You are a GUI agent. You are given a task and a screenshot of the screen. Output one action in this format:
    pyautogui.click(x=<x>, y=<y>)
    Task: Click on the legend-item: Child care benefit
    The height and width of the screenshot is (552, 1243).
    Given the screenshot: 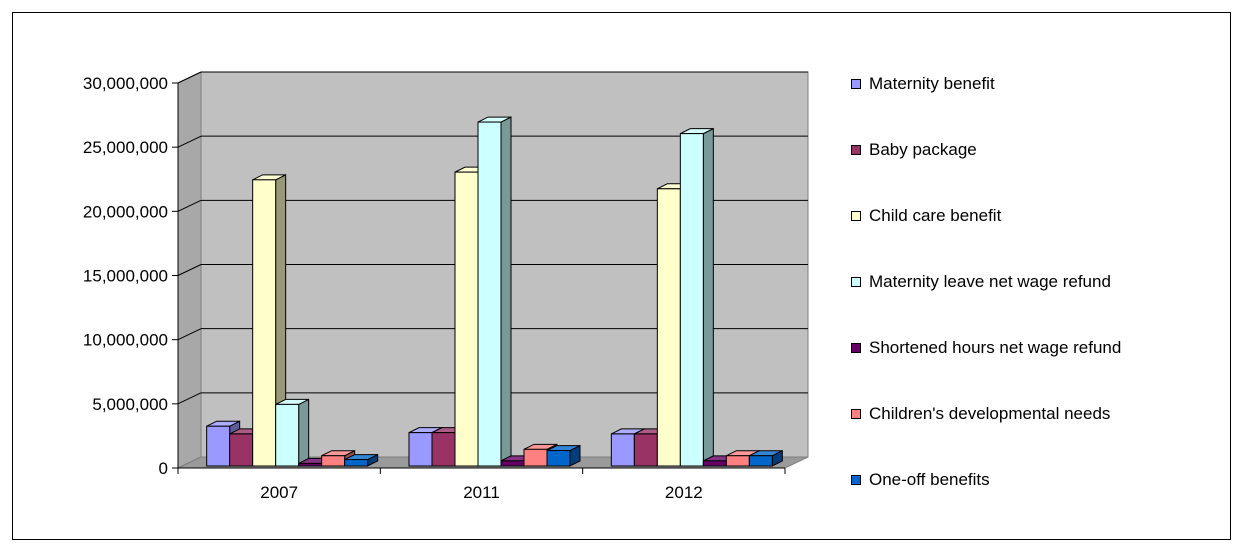 What is the action you would take?
    pyautogui.click(x=926, y=216)
    